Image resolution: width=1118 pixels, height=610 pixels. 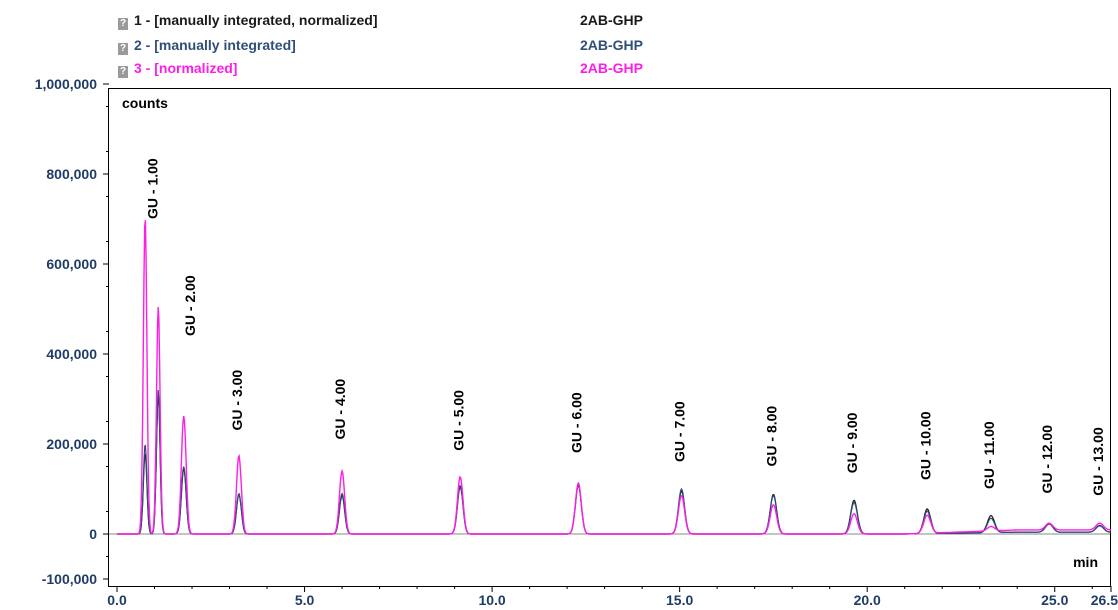 I want to click on x-tick-label: 20.0, so click(x=867, y=600).